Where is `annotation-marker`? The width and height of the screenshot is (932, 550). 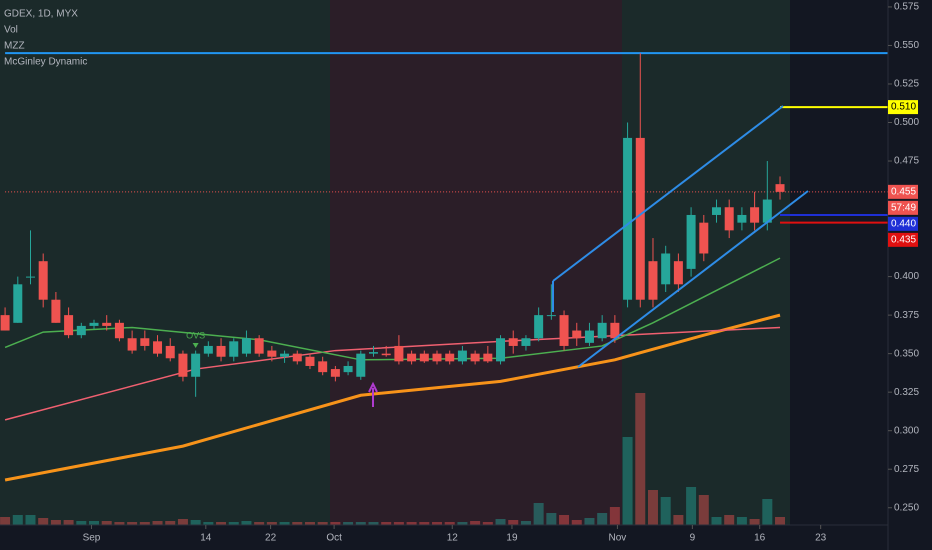
annotation-marker is located at coordinates (195, 345).